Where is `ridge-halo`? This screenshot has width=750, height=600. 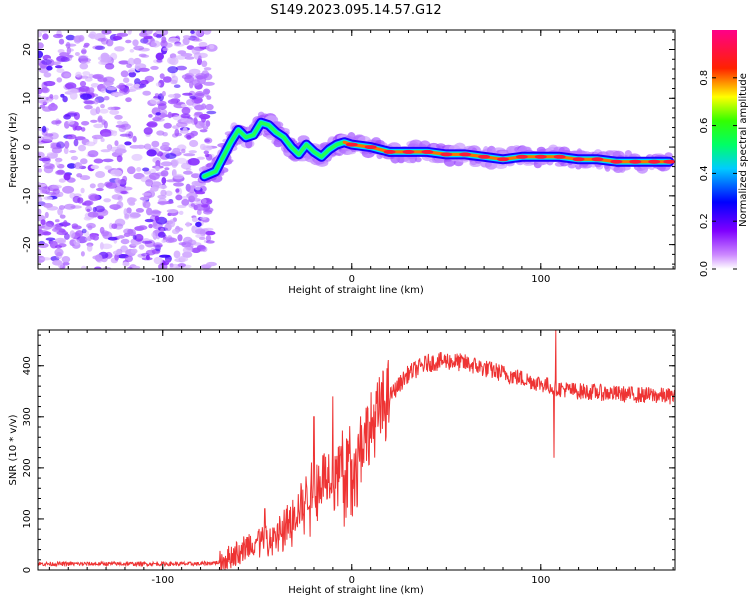
ridge-halo is located at coordinates (585, 166).